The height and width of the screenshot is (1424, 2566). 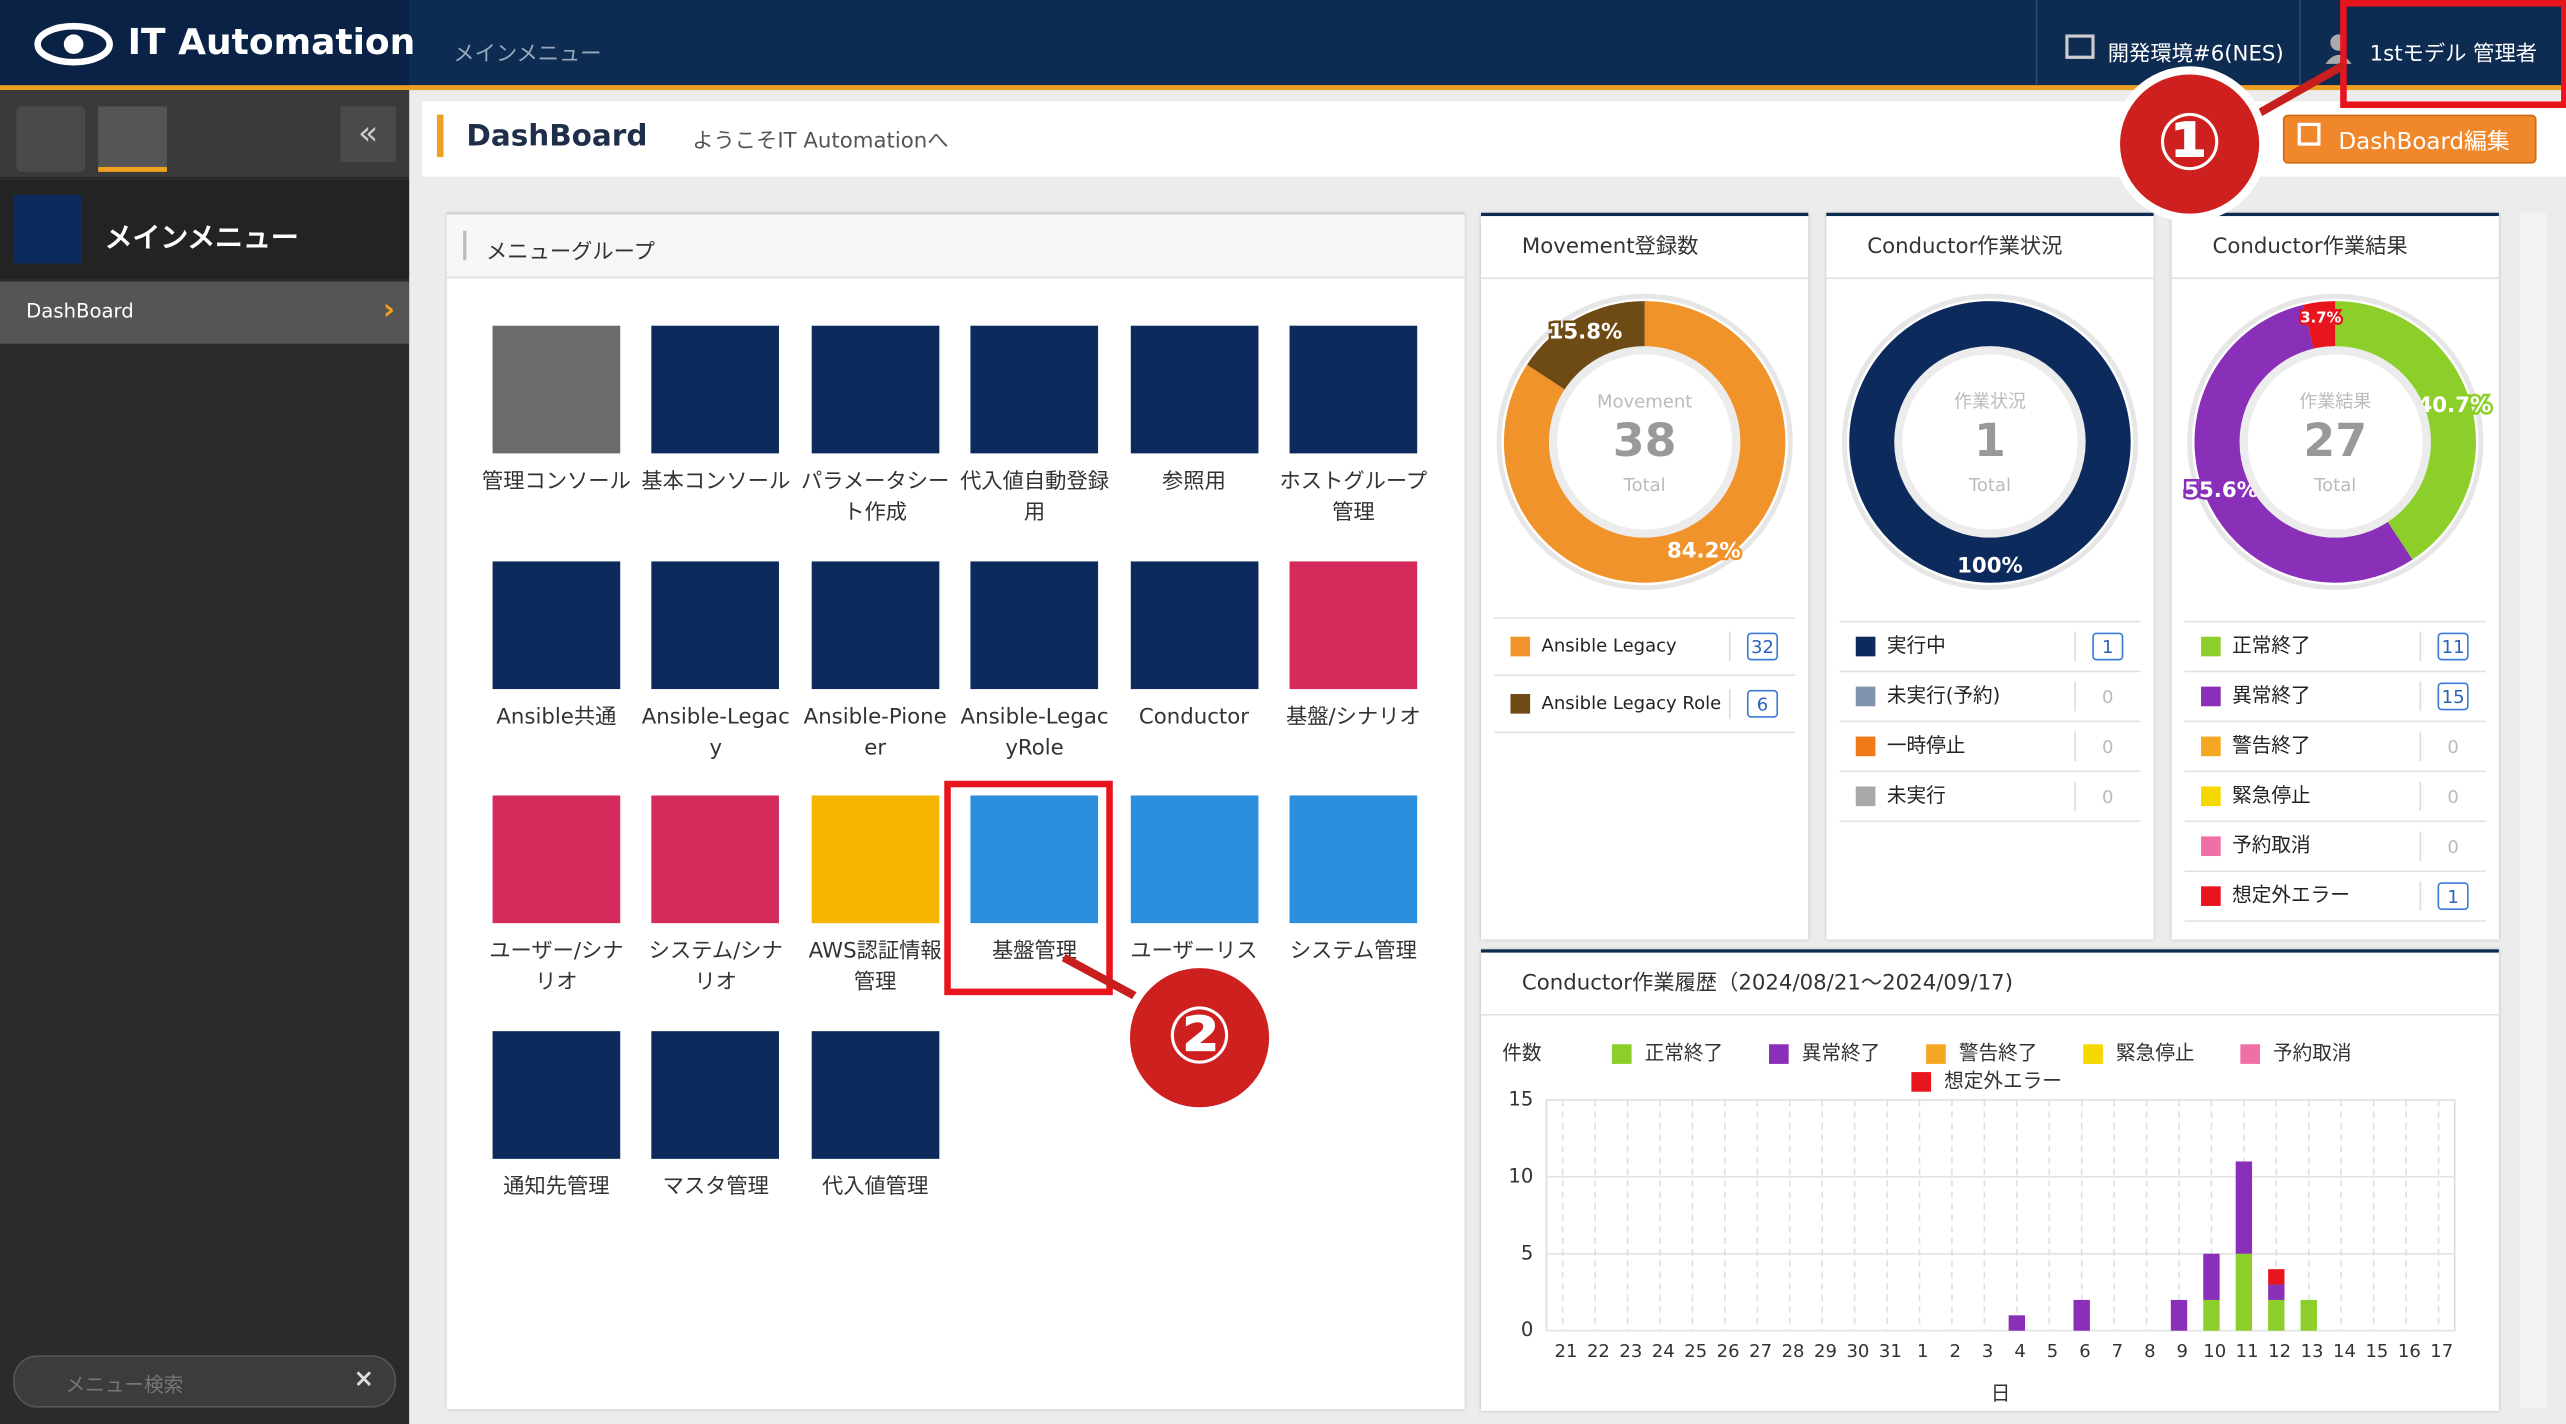 I want to click on edit-button-label: DashBoard編集, so click(x=2424, y=142).